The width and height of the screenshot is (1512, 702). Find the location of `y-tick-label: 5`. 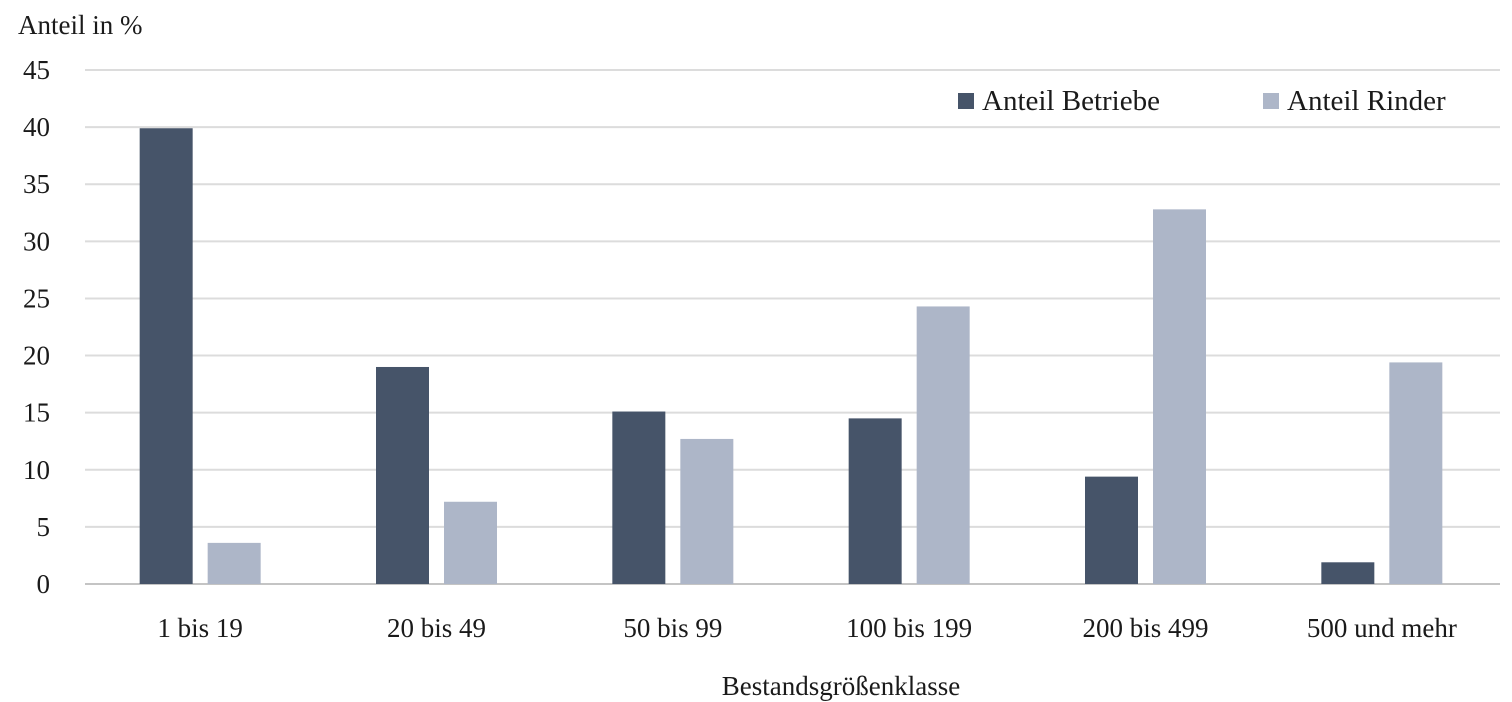

y-tick-label: 5 is located at coordinates (44, 527).